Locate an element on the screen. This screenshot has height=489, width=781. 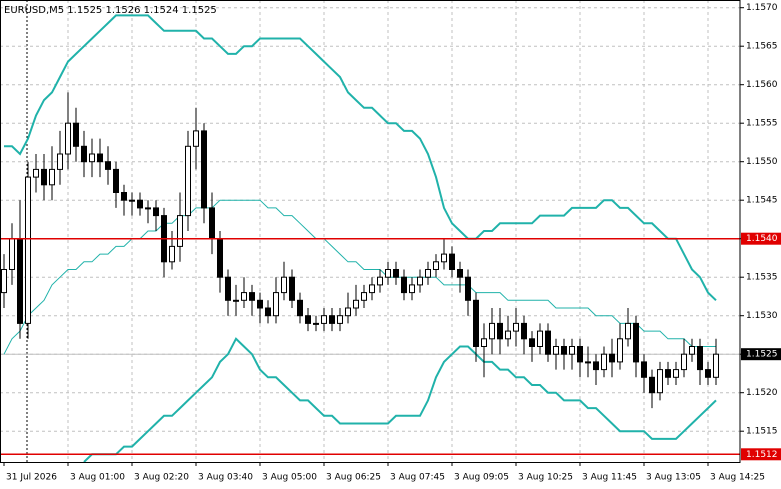
bid-label-box is located at coordinates (761, 354).